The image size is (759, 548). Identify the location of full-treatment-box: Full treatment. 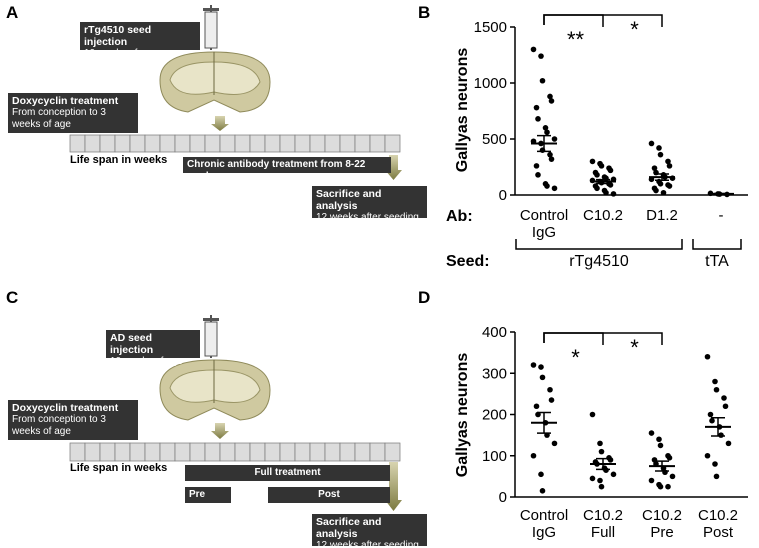
(287, 473).